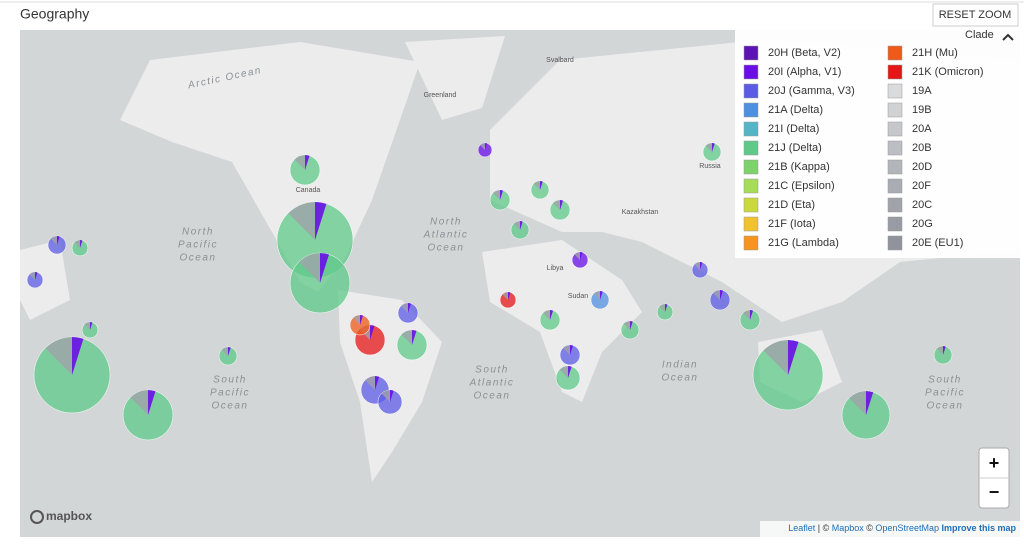  I want to click on legend-label: 21I (Delta), so click(793, 129).